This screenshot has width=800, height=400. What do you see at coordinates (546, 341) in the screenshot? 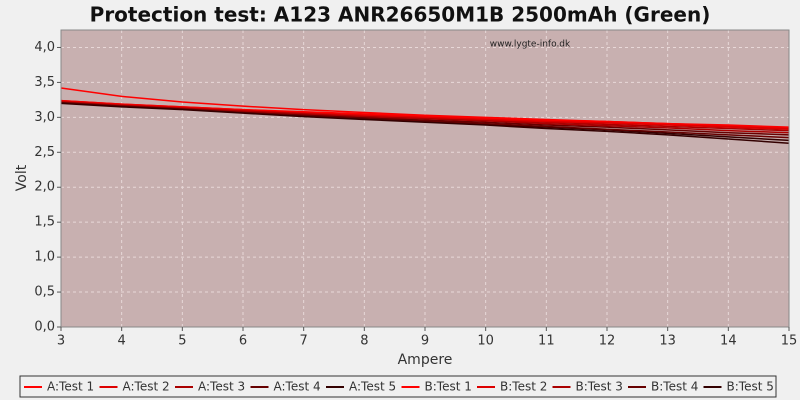
I see `x-tick-label: 11` at bounding box center [546, 341].